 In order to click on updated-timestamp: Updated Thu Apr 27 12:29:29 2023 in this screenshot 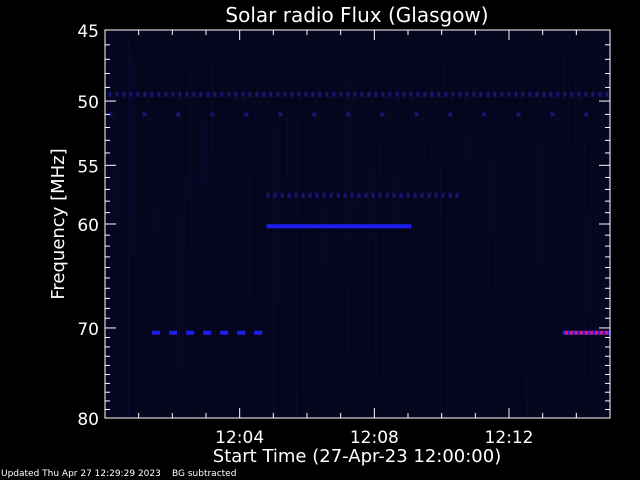, I will do `click(81, 474)`.